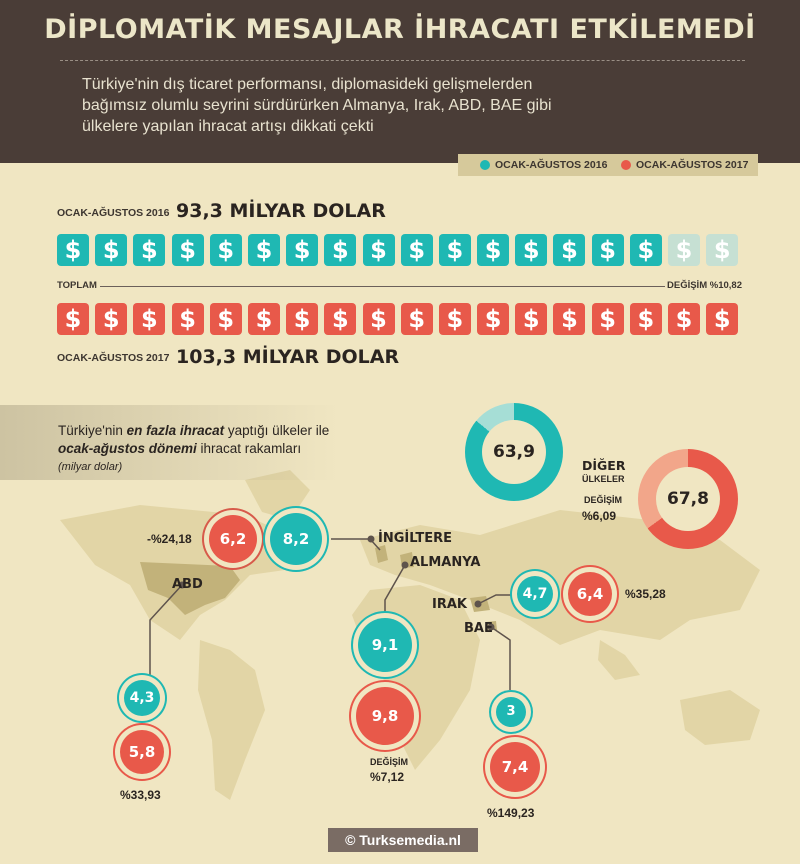  Describe the element at coordinates (385, 645) in the screenshot. I see `germany-2016-bubble: 9,1` at that location.